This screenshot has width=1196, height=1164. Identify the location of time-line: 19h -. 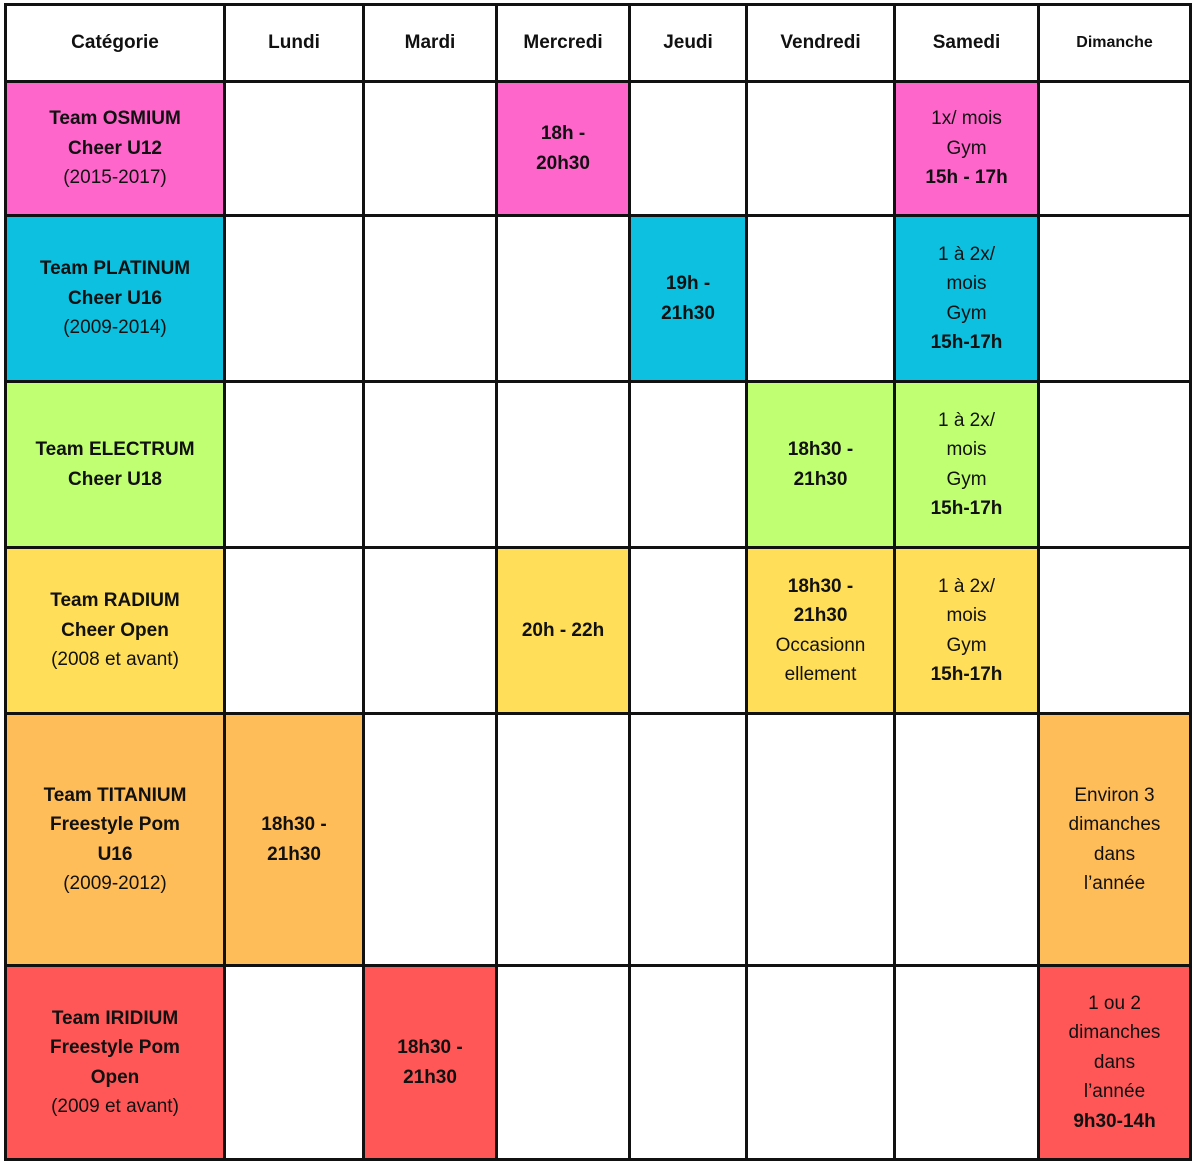
(688, 283).